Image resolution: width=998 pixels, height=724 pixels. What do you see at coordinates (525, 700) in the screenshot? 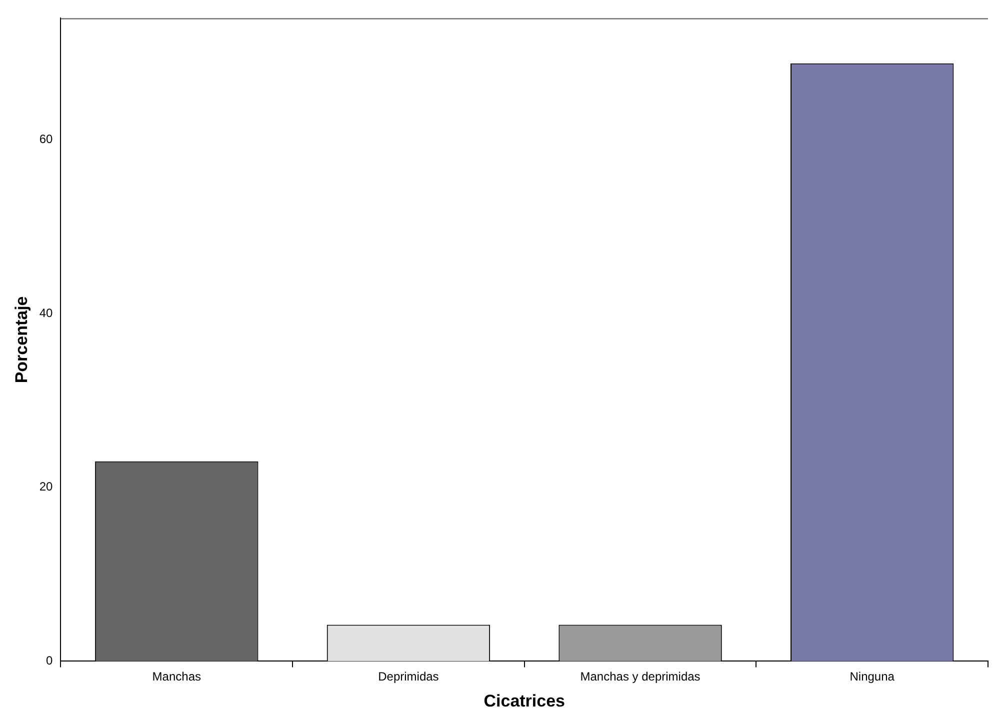
I see `x-axis-title: Cicatrices` at bounding box center [525, 700].